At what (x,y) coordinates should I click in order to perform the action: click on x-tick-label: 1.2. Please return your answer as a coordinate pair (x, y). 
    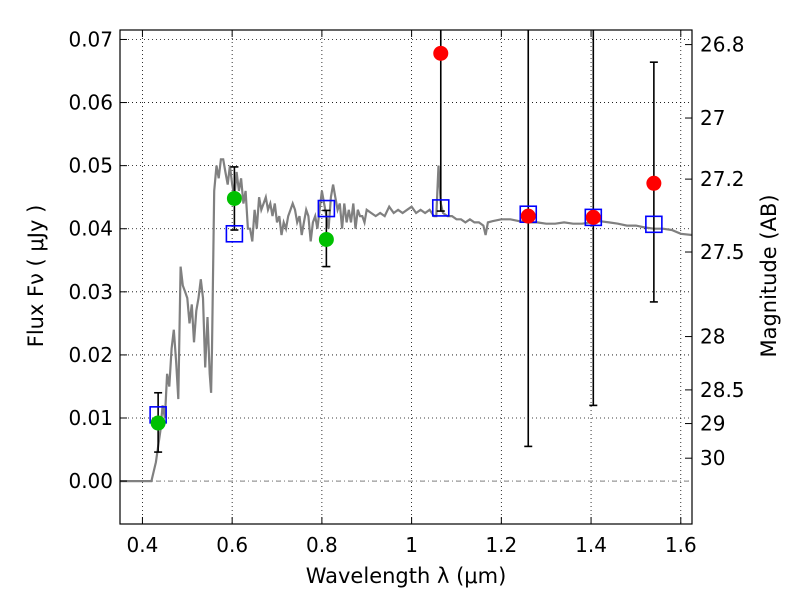
    Looking at the image, I should click on (501, 545).